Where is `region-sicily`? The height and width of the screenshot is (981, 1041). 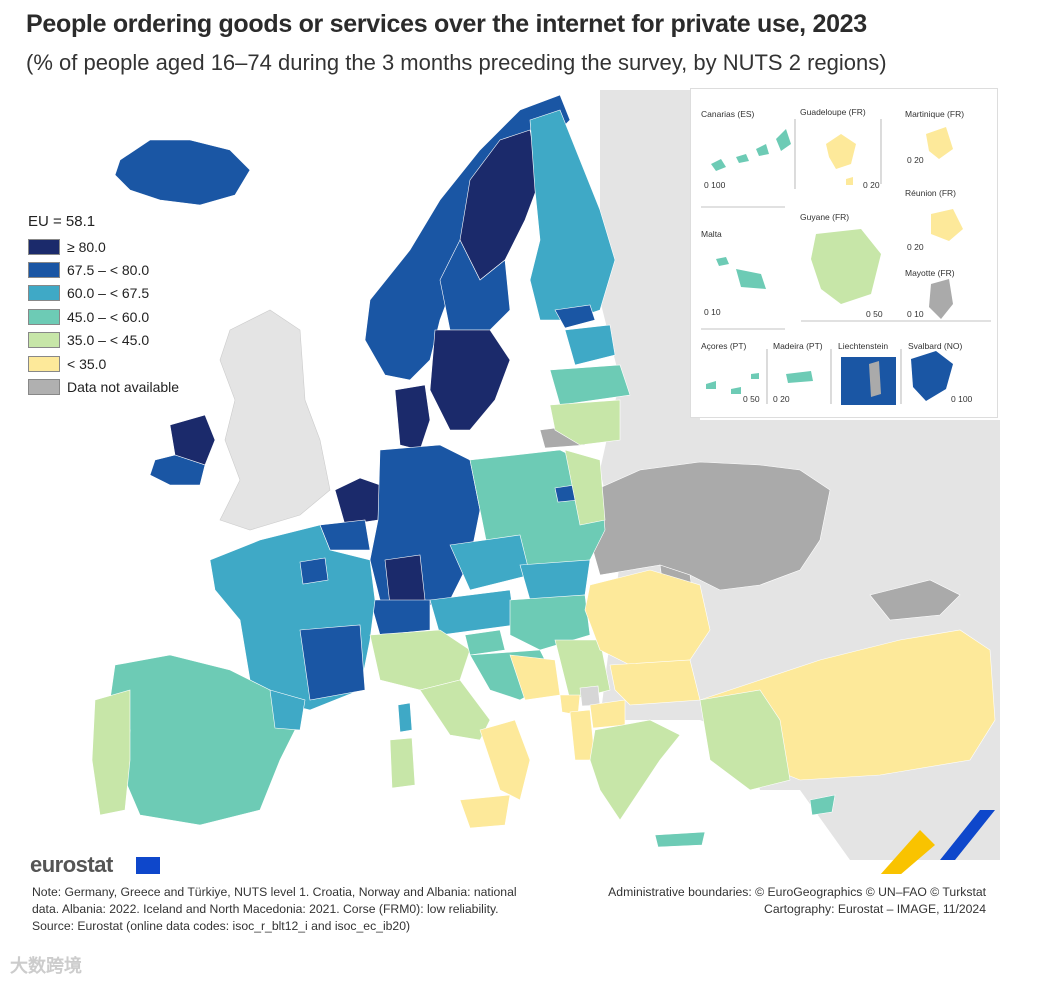
region-sicily is located at coordinates (485, 811).